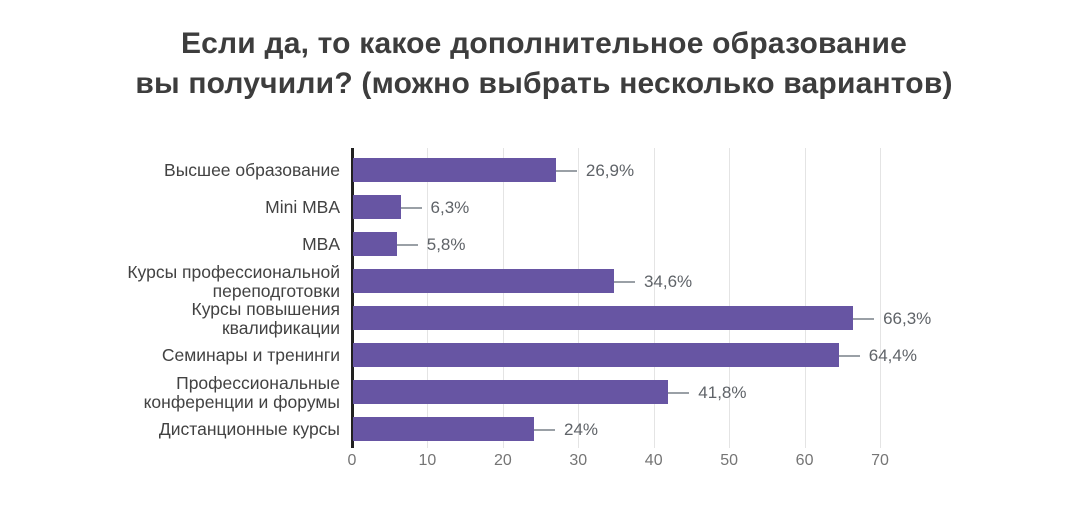 This screenshot has width=1088, height=528. I want to click on value-group: 26,9%, so click(595, 170).